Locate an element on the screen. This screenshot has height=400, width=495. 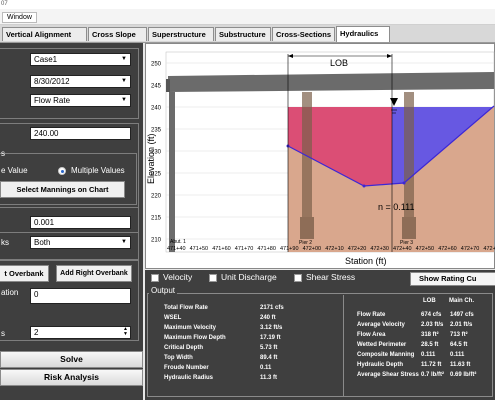
pier2-label: Pier 2 is located at coordinates (305, 243).